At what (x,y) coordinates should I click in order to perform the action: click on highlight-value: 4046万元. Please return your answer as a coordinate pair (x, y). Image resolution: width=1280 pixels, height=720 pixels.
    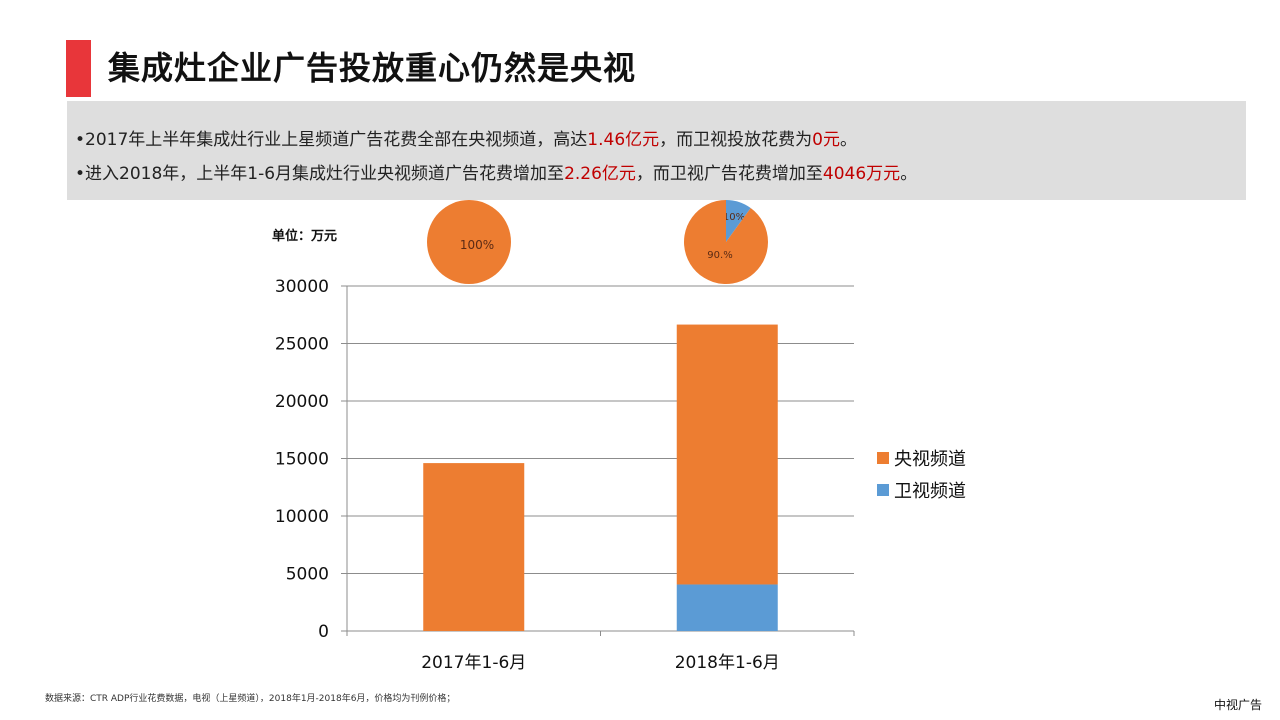
    Looking at the image, I should click on (861, 174).